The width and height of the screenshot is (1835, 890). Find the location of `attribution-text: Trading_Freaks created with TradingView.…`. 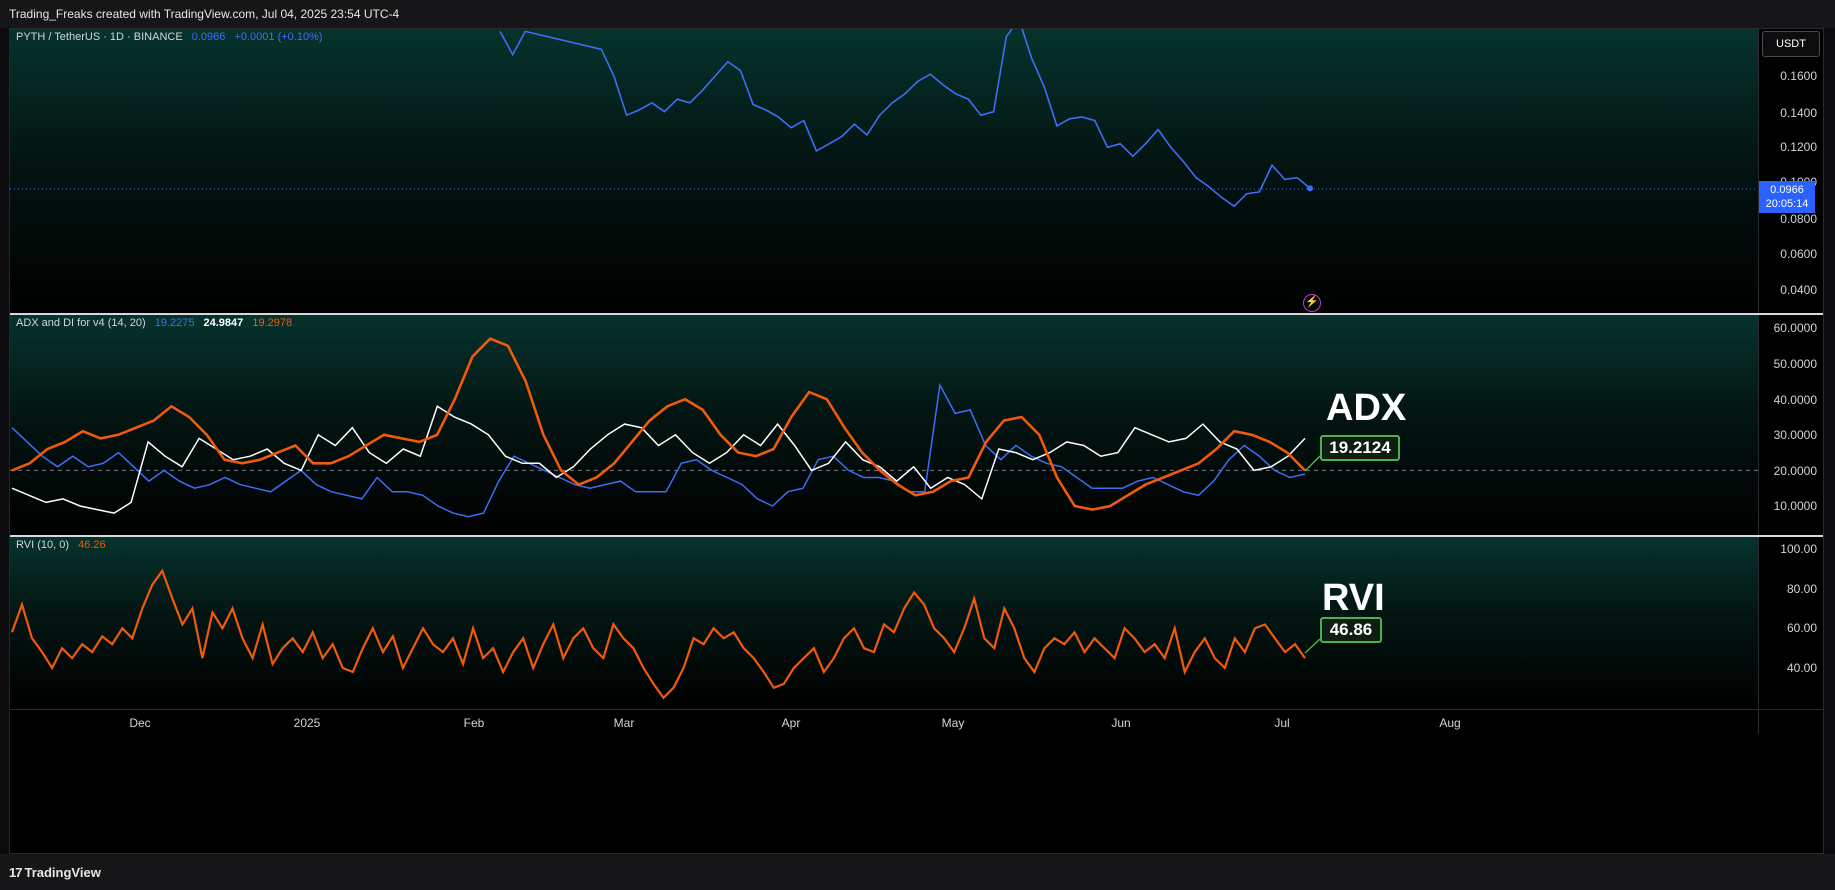

attribution-text: Trading_Freaks created with TradingView.… is located at coordinates (204, 14).